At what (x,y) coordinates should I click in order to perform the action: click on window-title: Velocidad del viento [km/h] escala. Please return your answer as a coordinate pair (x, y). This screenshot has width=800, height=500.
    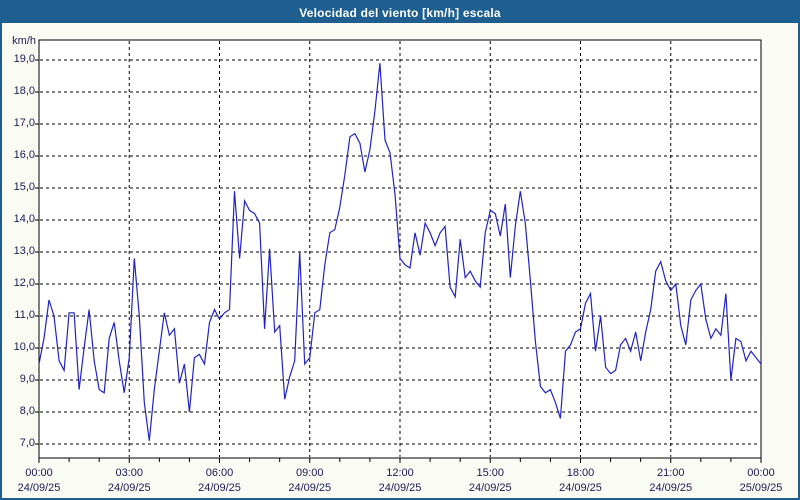
    Looking at the image, I should click on (400, 12).